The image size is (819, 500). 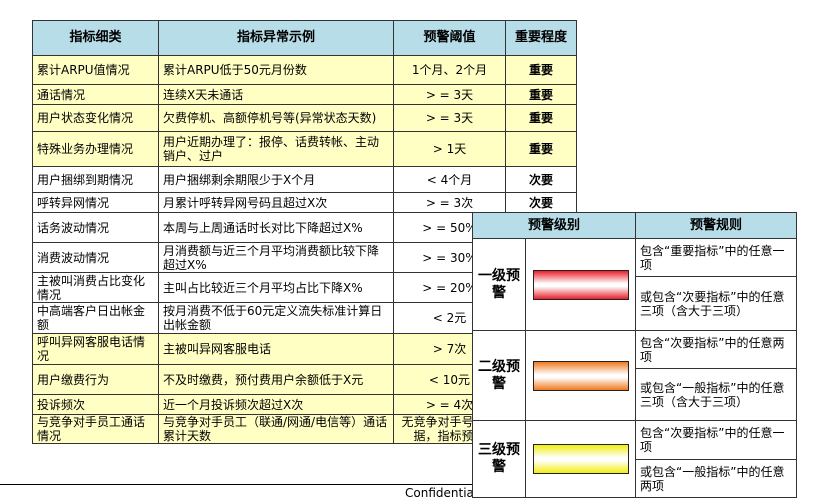 What do you see at coordinates (541, 38) in the screenshot?
I see `header-importance: 重要程度` at bounding box center [541, 38].